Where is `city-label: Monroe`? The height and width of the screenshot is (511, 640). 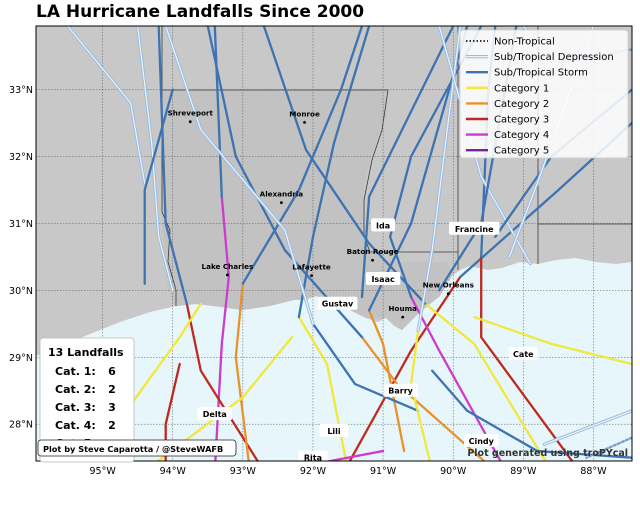
city-label: Monroe is located at coordinates (304, 113).